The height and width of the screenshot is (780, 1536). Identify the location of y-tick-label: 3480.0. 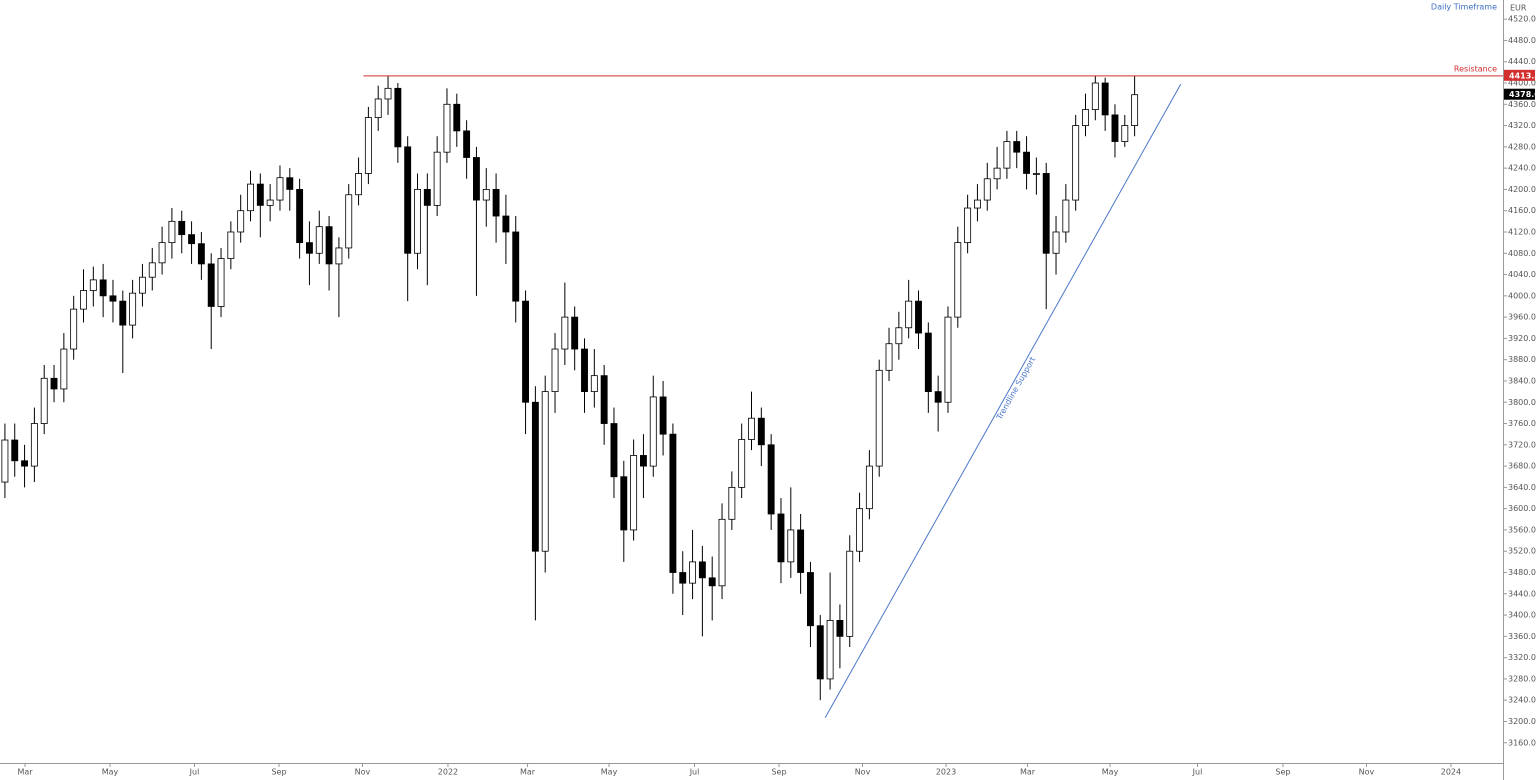
(1522, 572).